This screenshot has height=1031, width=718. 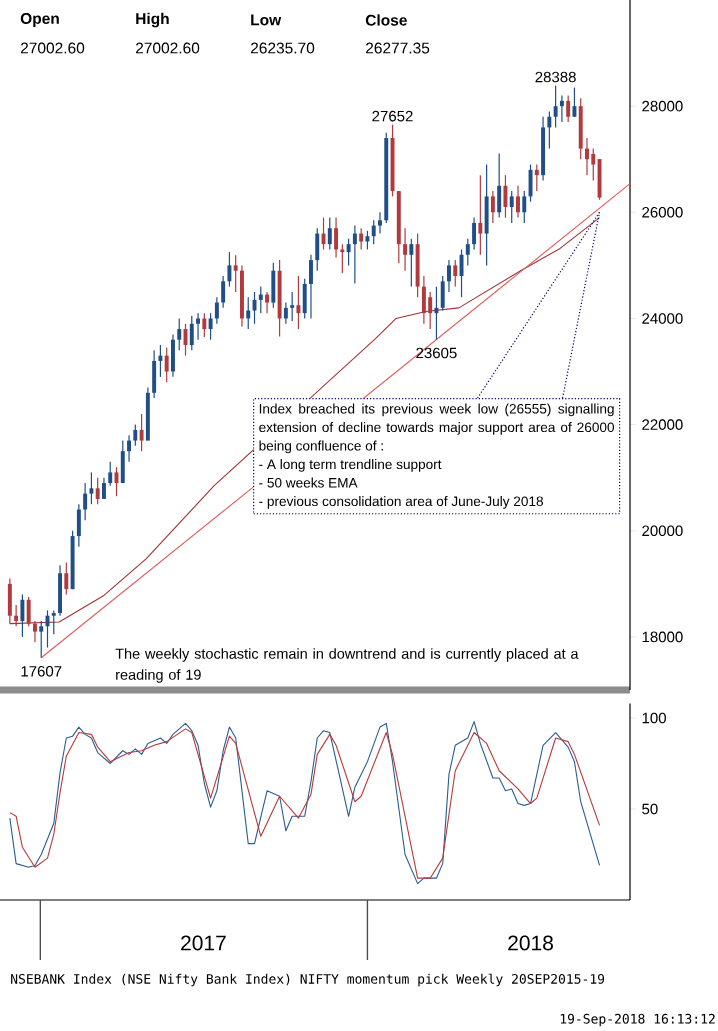 I want to click on y-tick-label: 50, so click(x=650, y=809).